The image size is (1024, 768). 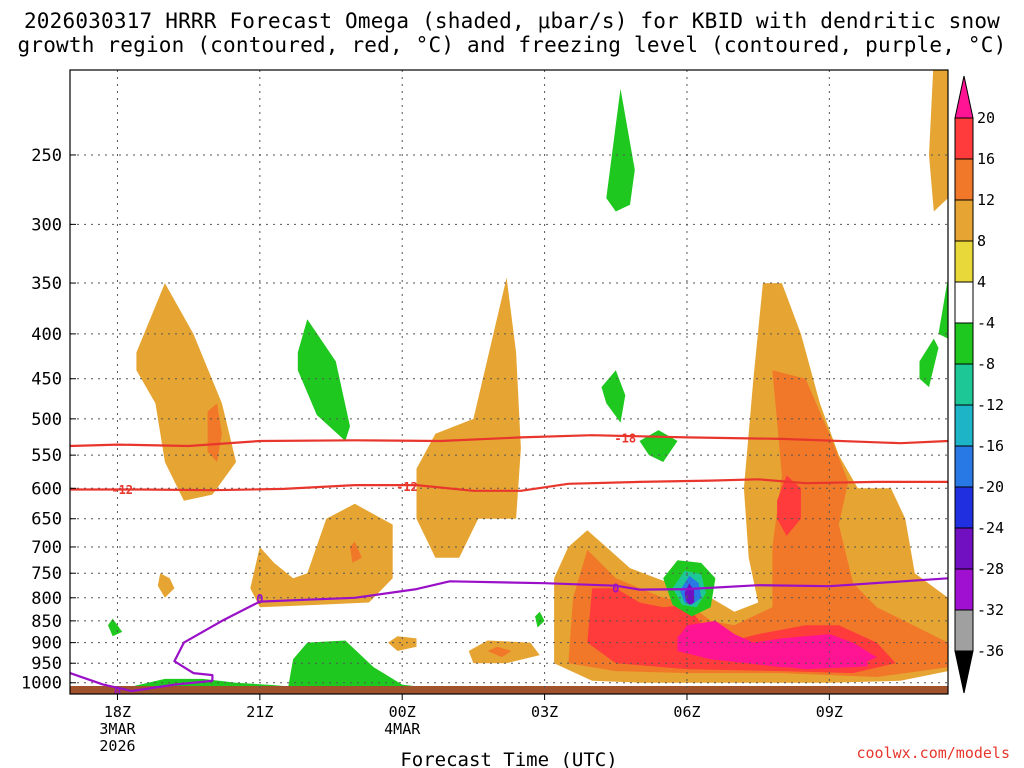 I want to click on y-tick-label-1000: 1000, so click(x=41, y=684).